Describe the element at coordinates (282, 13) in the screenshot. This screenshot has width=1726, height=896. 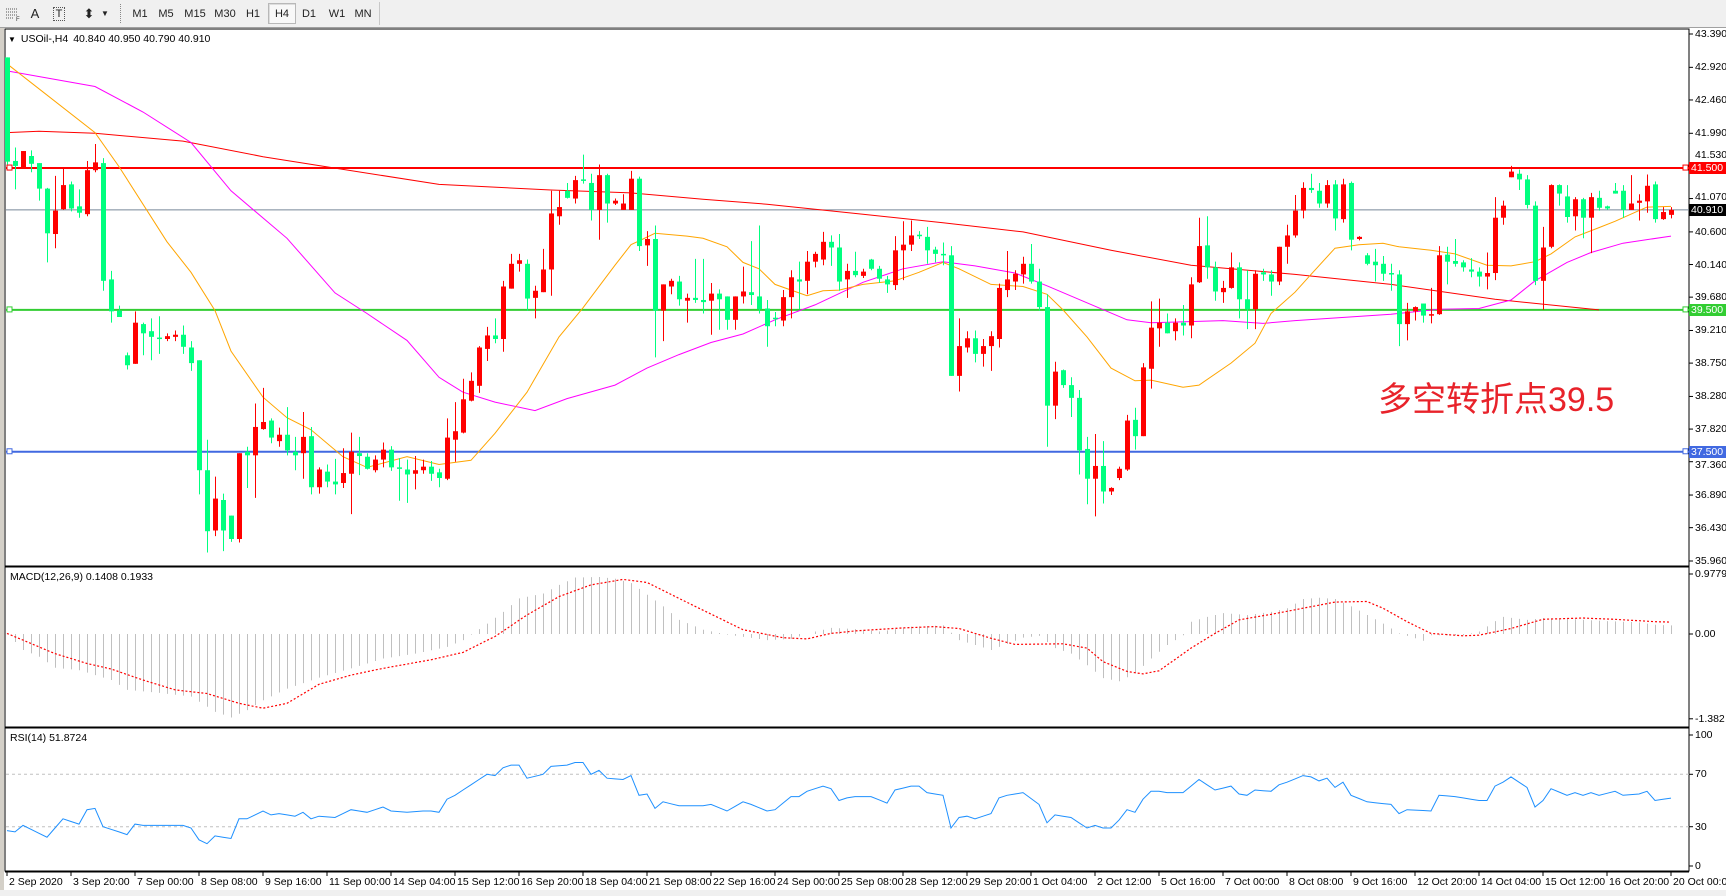
I see `tab-timeframe-h4: H4` at that location.